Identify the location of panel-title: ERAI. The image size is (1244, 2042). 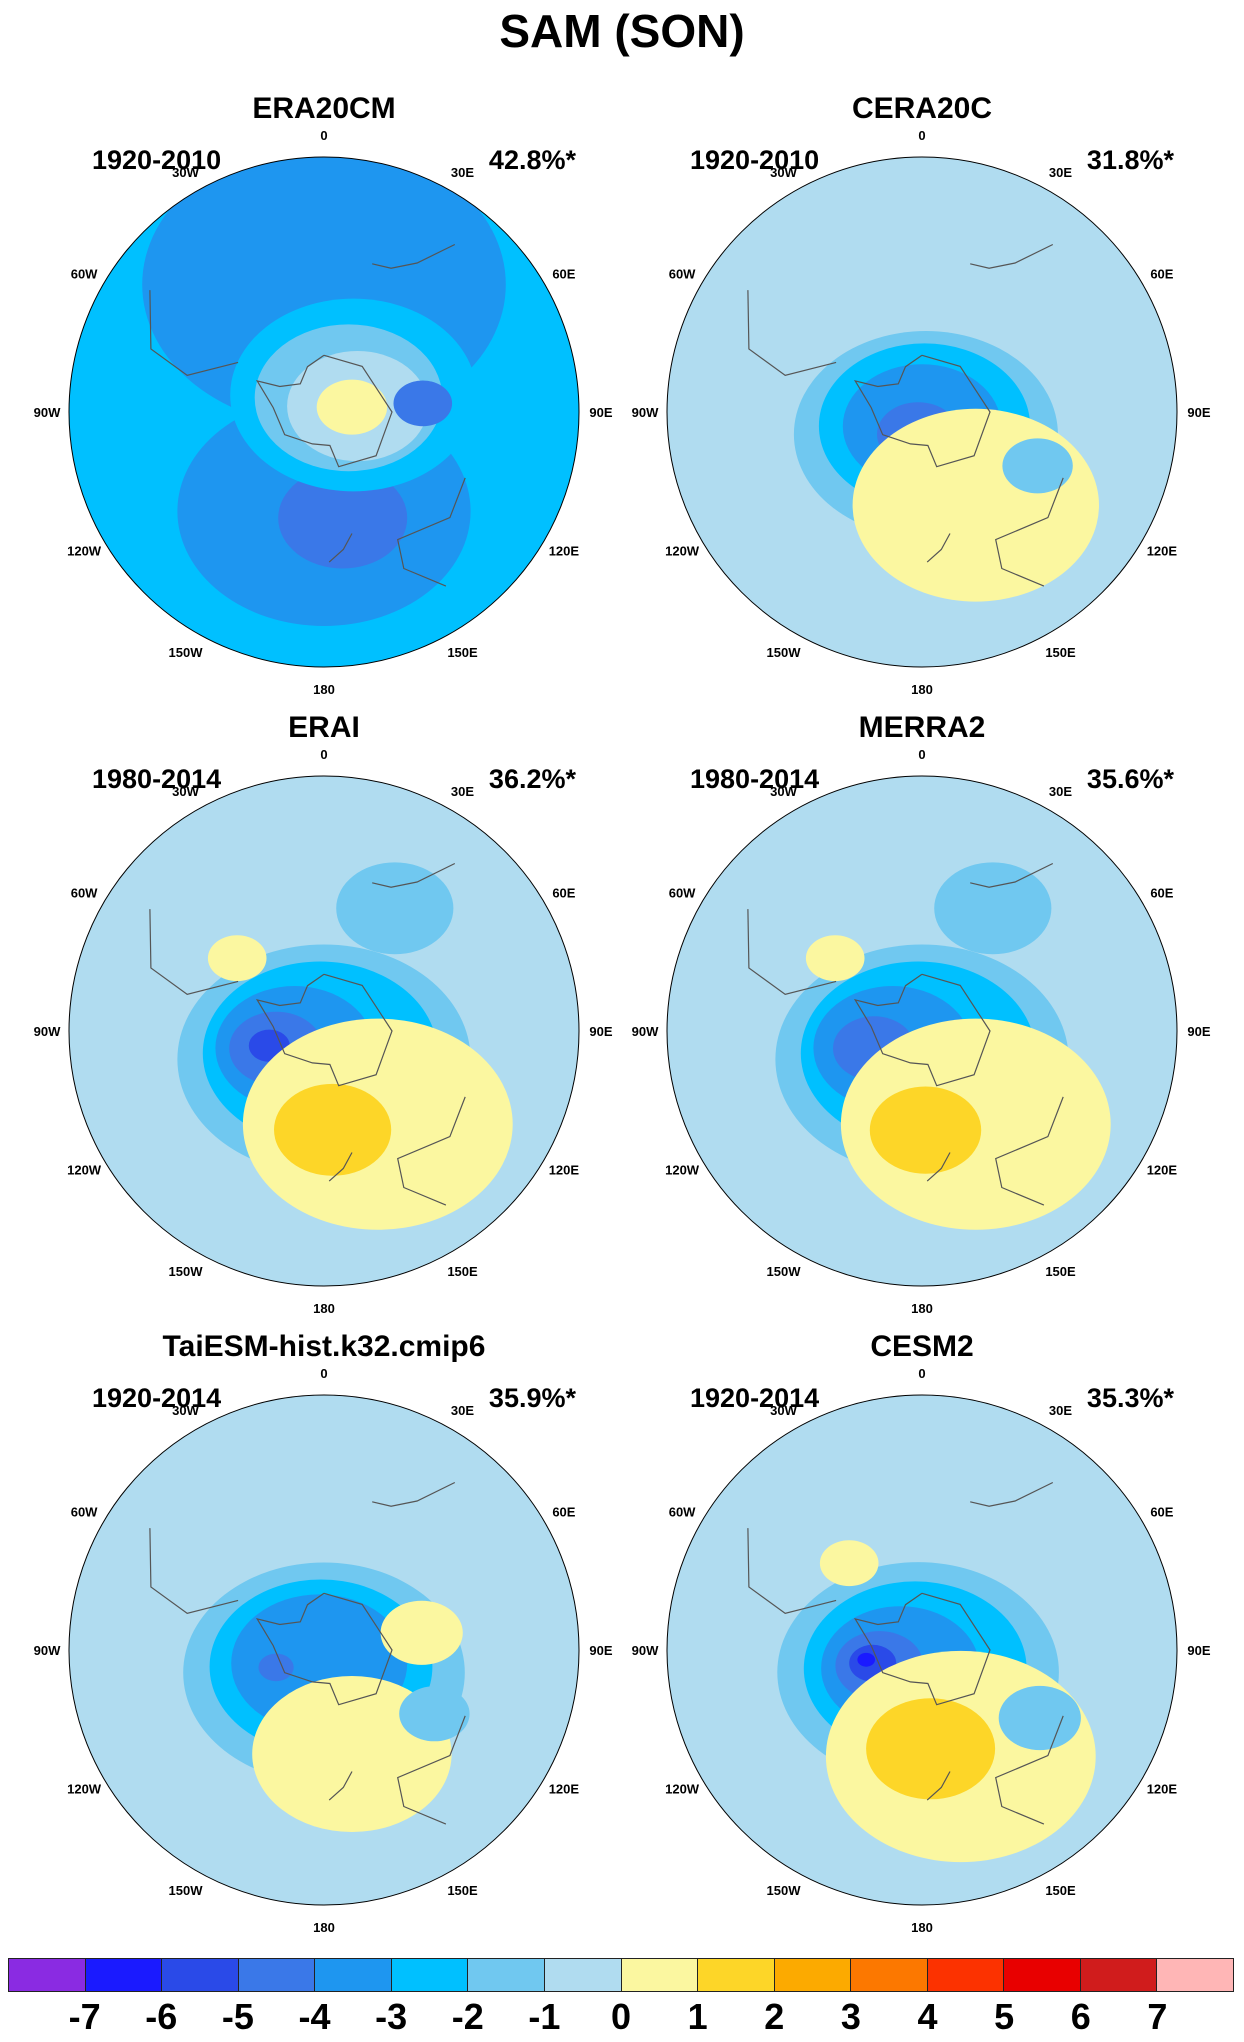
(324, 727).